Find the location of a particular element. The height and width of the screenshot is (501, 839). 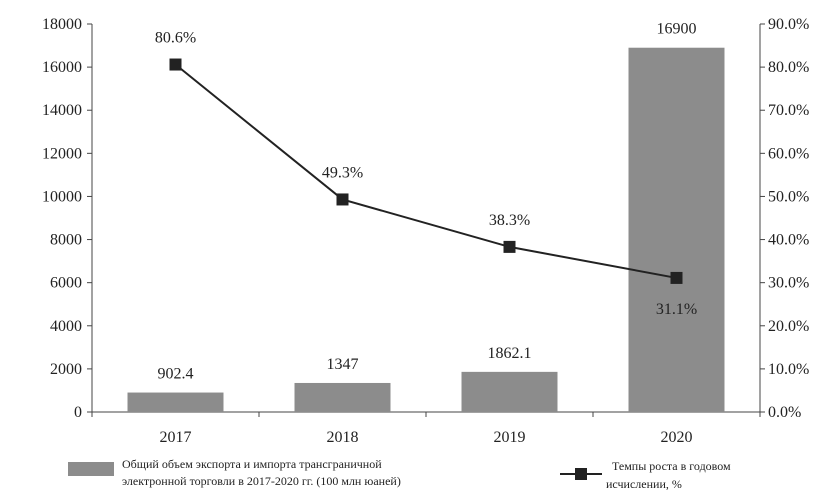

y-right-tick-label: 50.0% is located at coordinates (788, 196).